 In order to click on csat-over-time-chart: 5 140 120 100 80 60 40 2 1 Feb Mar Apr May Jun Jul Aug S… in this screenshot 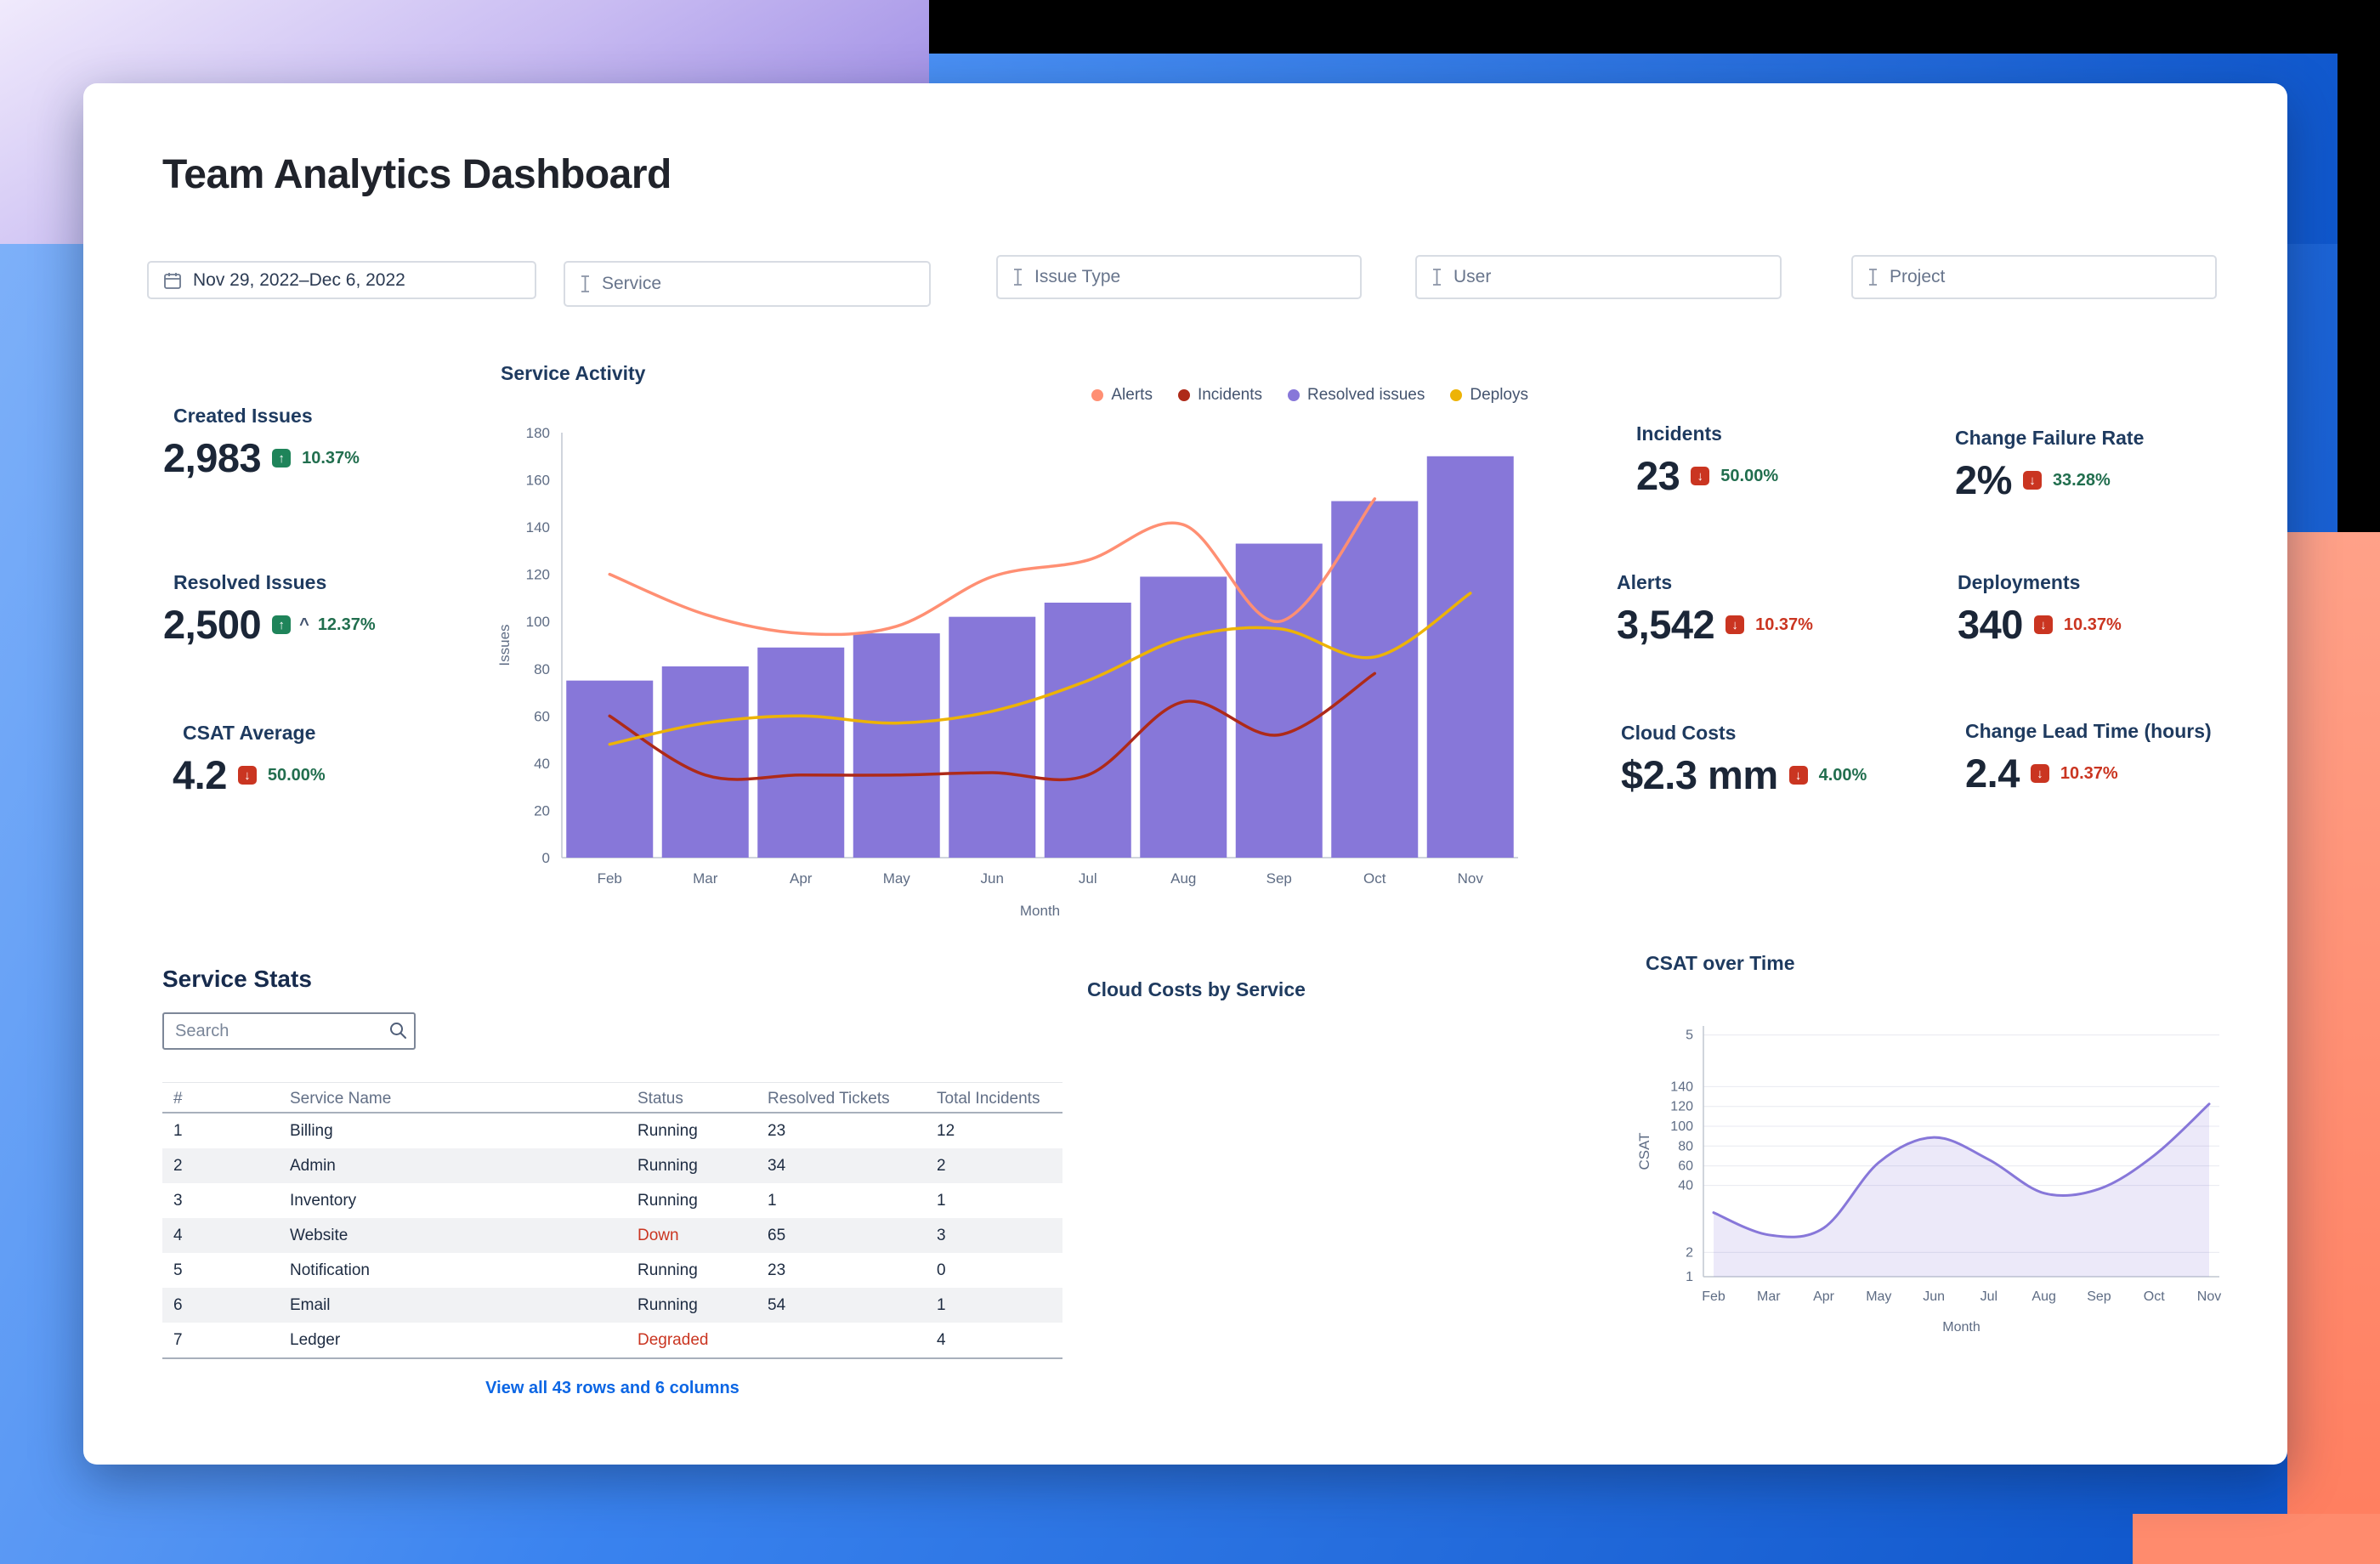, I will do `click(1928, 1180)`.